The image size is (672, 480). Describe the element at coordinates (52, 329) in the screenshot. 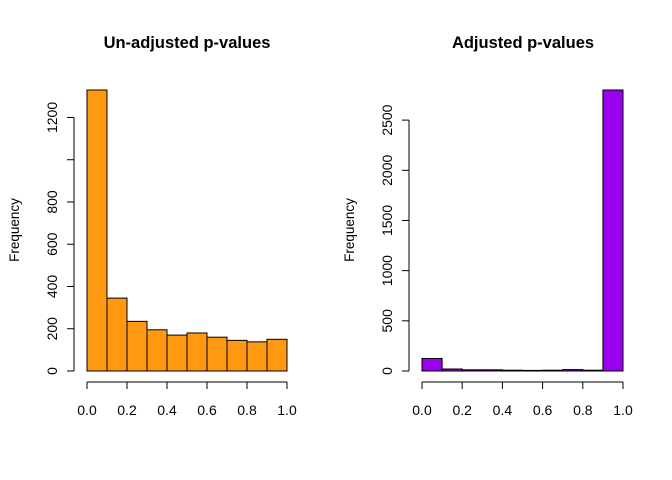

I see `y-tick-label: 200` at that location.